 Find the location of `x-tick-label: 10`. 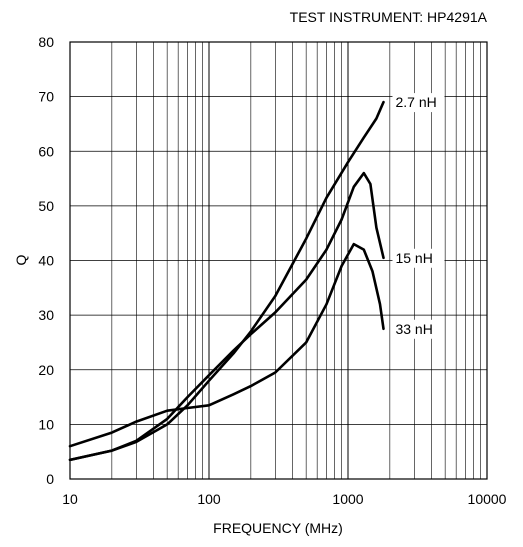

x-tick-label: 10 is located at coordinates (70, 499).